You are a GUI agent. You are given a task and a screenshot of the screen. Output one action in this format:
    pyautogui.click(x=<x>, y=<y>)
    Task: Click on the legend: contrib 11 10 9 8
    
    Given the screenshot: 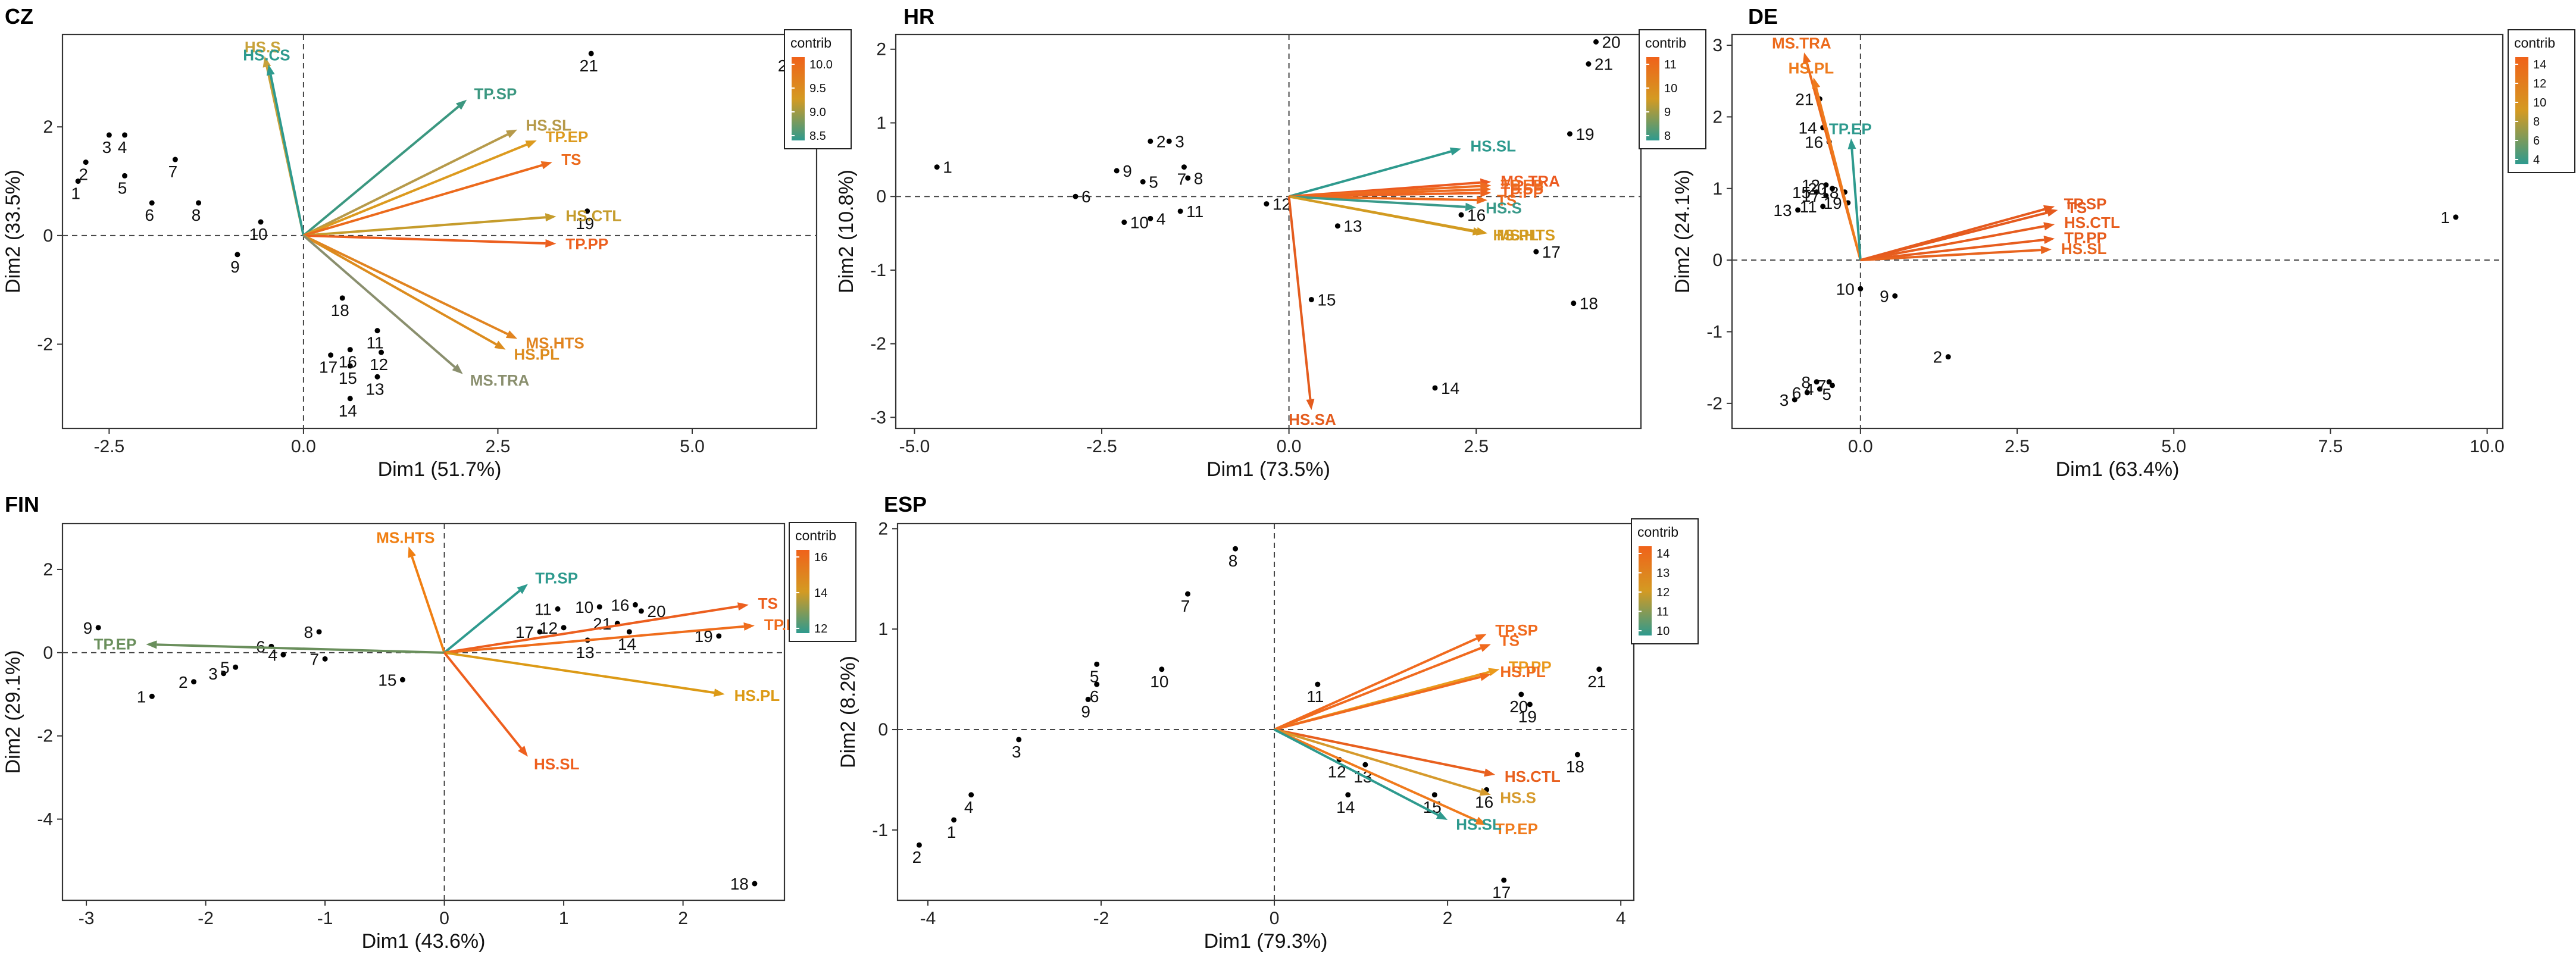 What is the action you would take?
    pyautogui.click(x=1672, y=89)
    